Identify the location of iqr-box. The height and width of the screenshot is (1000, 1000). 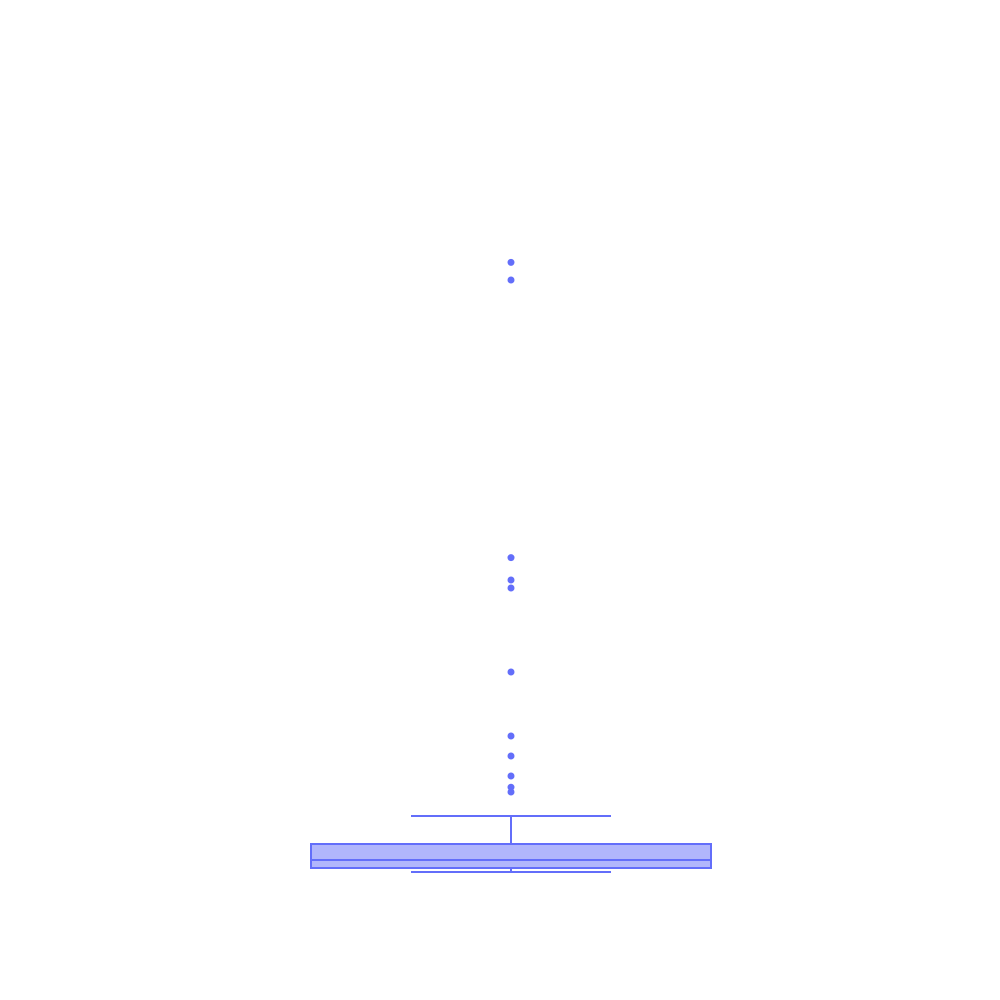
(511, 856).